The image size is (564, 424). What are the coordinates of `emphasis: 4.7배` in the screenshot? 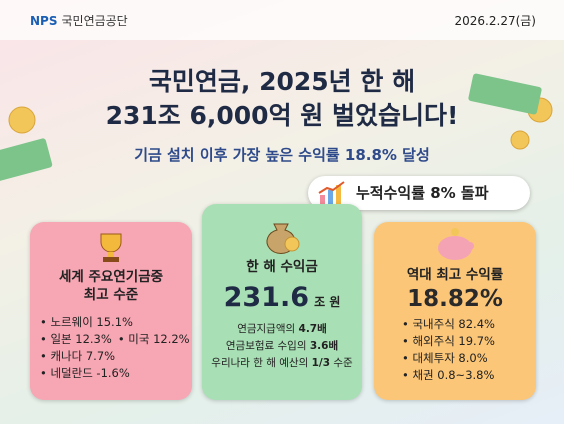 It's located at (312, 329).